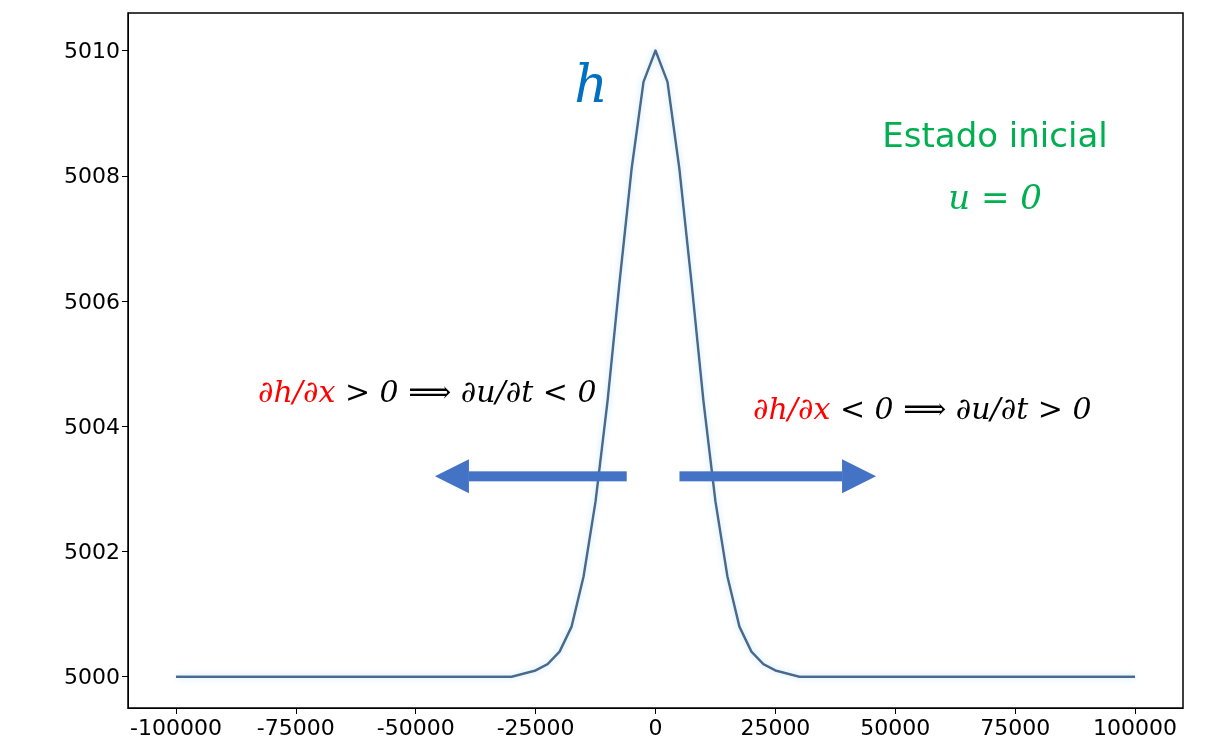  What do you see at coordinates (775, 727) in the screenshot?
I see `x-tick-label: 25000` at bounding box center [775, 727].